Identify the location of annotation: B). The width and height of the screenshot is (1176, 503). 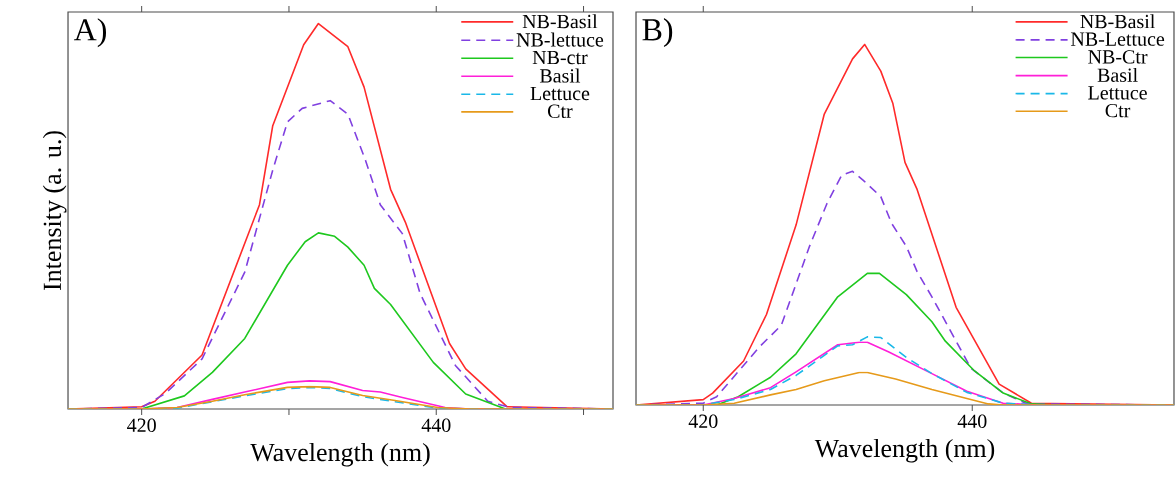
(657, 33).